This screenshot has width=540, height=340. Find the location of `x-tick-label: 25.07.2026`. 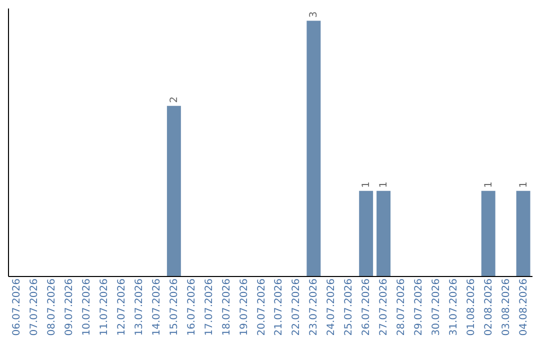

x-tick-label: 25.07.2026 is located at coordinates (349, 307).